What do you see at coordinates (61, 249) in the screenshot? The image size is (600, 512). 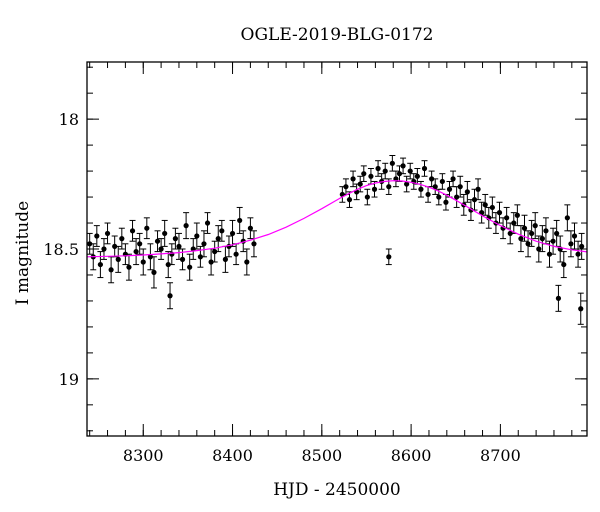 I see `y-tick-label: 18.5` at bounding box center [61, 249].